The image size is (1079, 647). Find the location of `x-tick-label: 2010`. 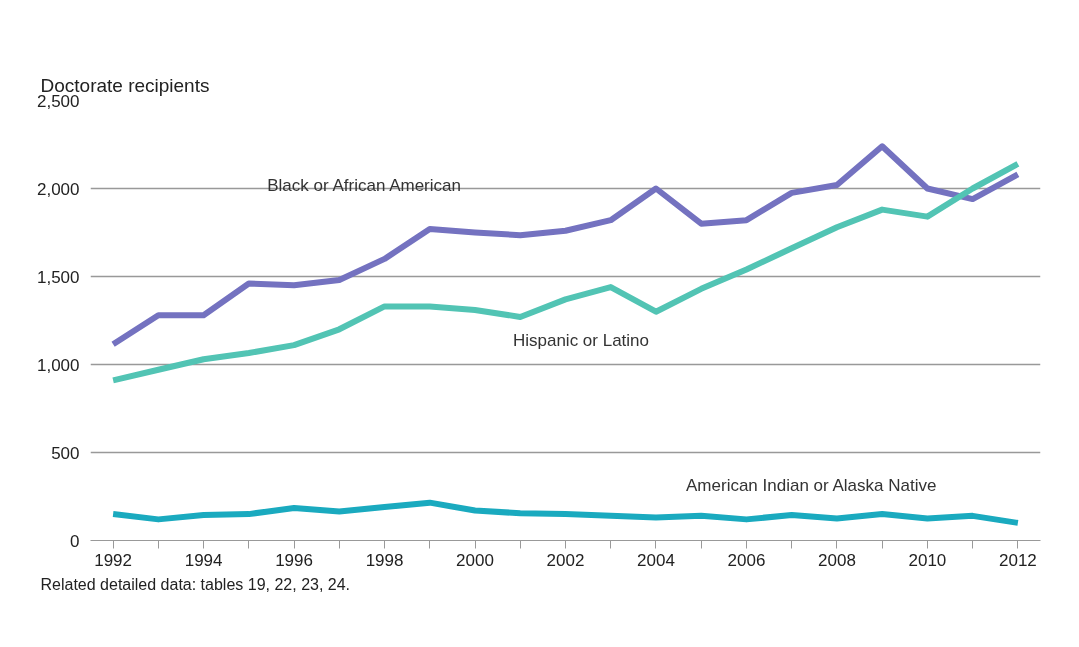

x-tick-label: 2010 is located at coordinates (927, 560).